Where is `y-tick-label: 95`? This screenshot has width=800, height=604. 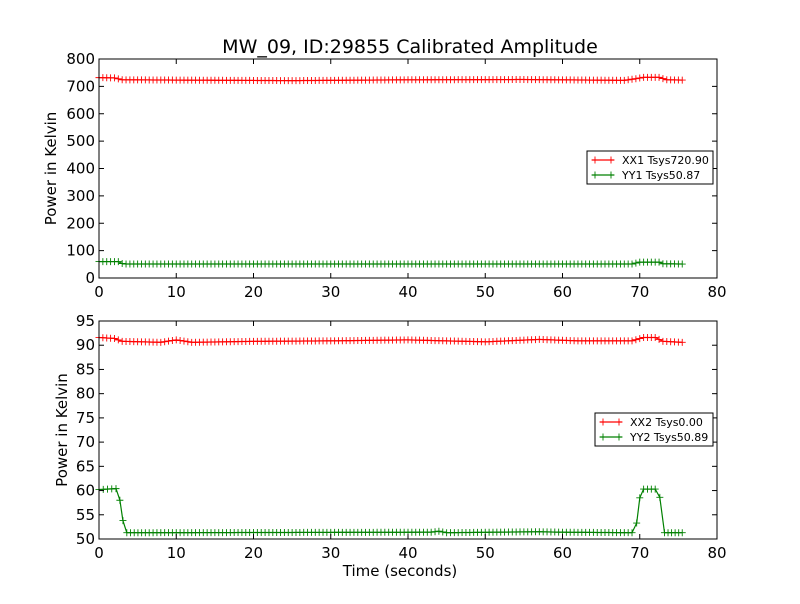
y-tick-label: 95 is located at coordinates (85, 321).